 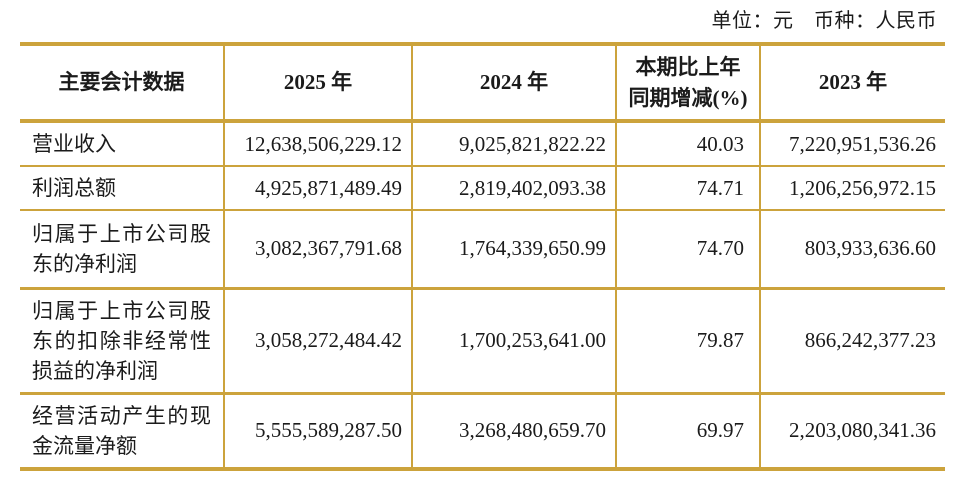 What do you see at coordinates (513, 143) in the screenshot?
I see `value-2024: 9,025,821,822.22` at bounding box center [513, 143].